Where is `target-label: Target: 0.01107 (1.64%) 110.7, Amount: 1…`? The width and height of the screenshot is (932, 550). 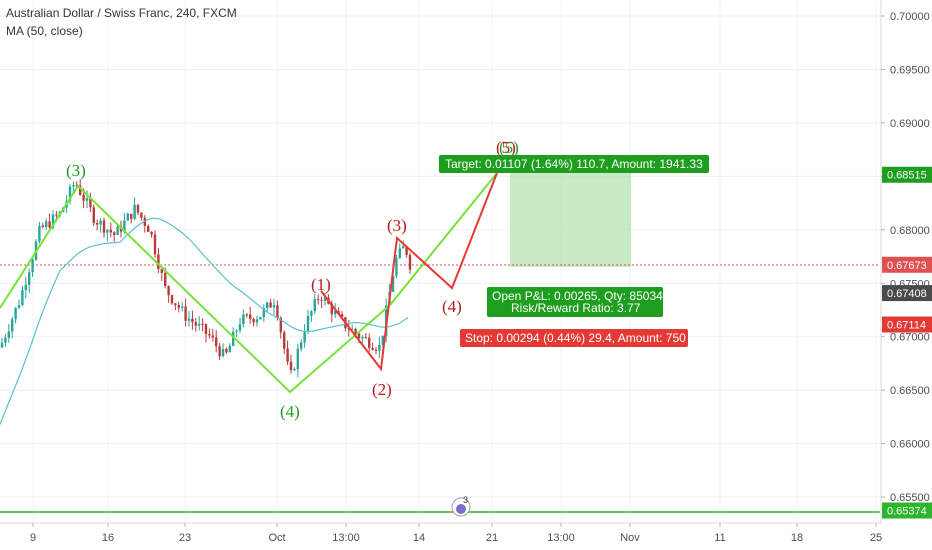 target-label: Target: 0.01107 (1.64%) 110.7, Amount: 1… is located at coordinates (574, 164).